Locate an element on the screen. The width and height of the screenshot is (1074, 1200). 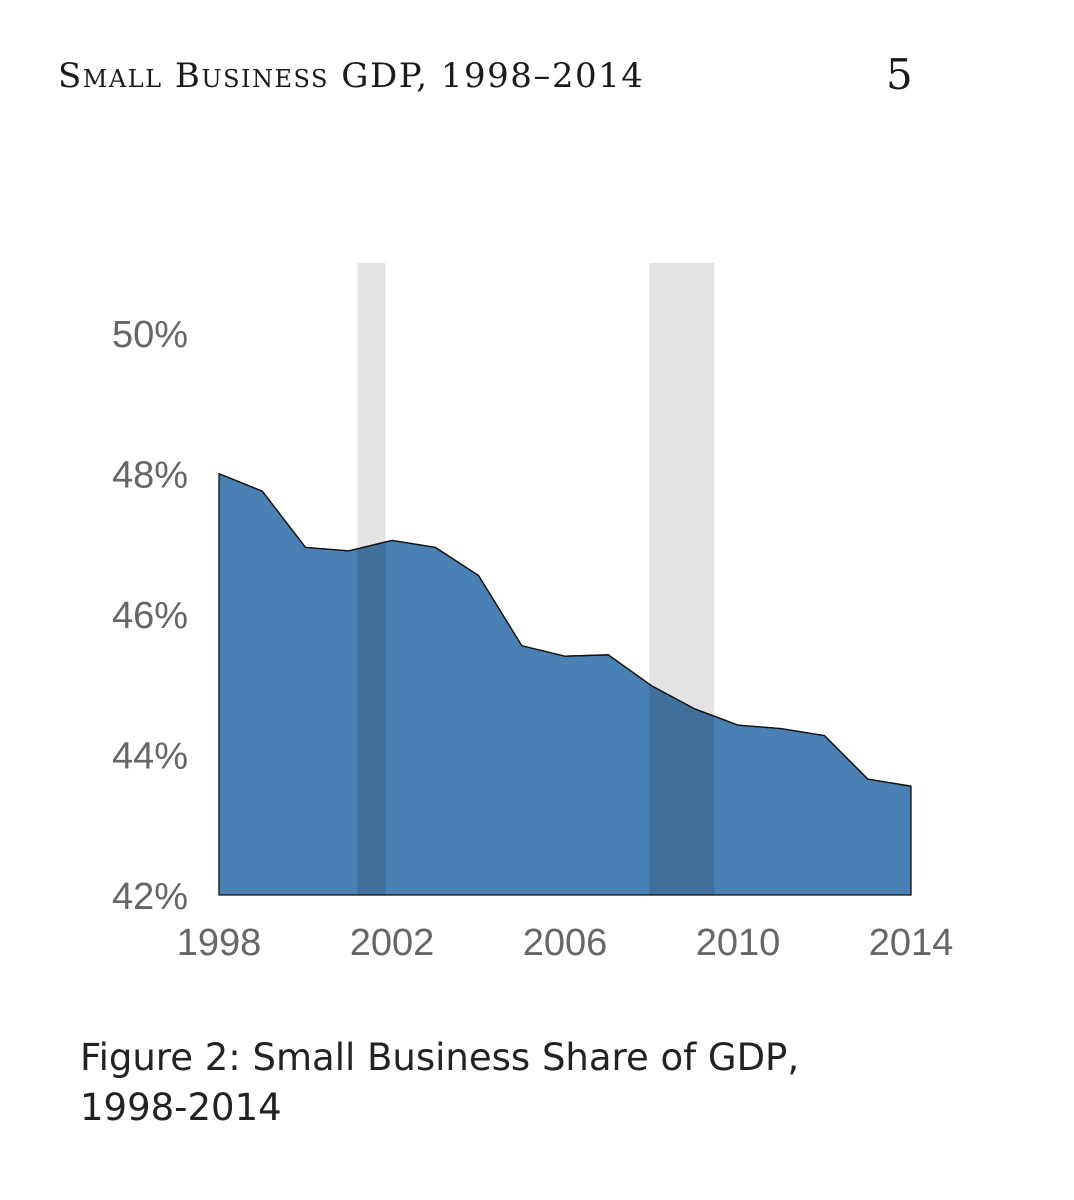
y-axis-ticks: 42% 44% 46% 48% 50% is located at coordinates (150, 616).